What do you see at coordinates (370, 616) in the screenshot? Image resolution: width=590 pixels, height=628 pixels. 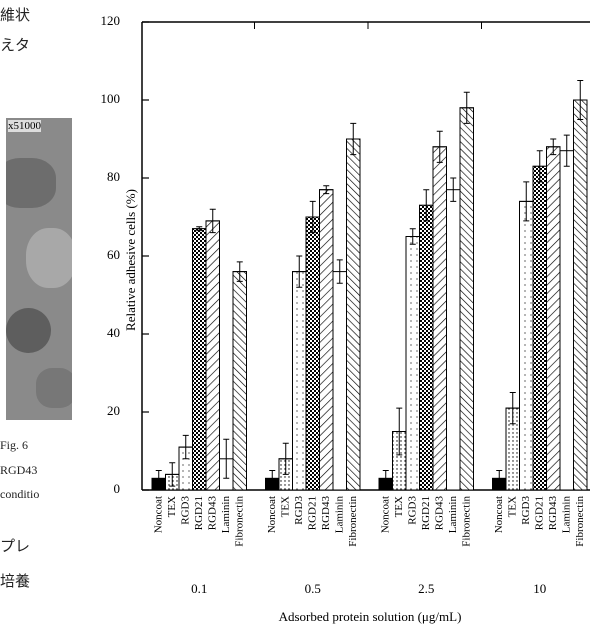 I see `x-axis-label: Adsorbed protein solution (μg/mL)` at bounding box center [370, 616].